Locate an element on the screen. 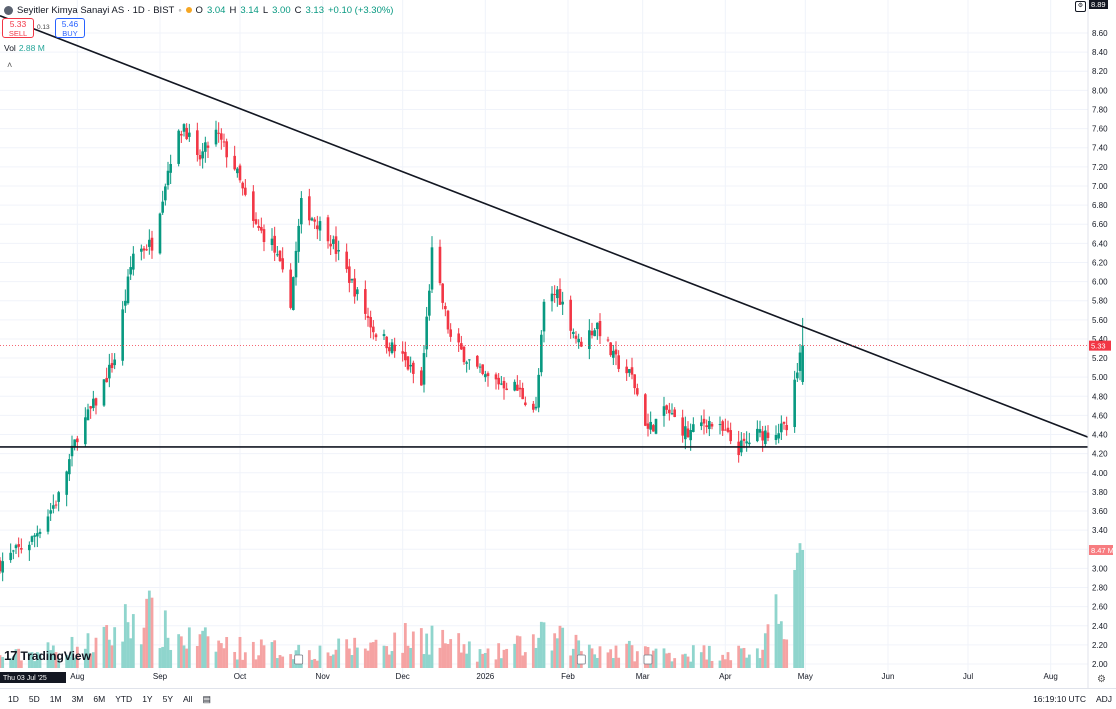 The height and width of the screenshot is (709, 1116). sell-label: SELL is located at coordinates (18, 33).